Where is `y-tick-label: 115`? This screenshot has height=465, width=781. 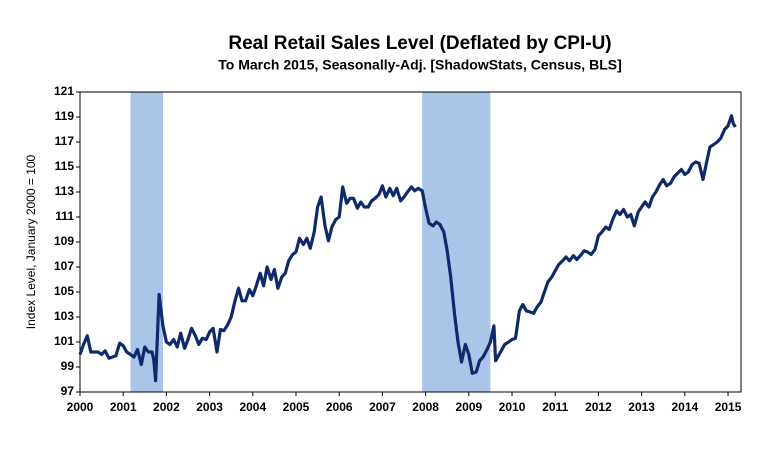 y-tick-label: 115 is located at coordinates (65, 166).